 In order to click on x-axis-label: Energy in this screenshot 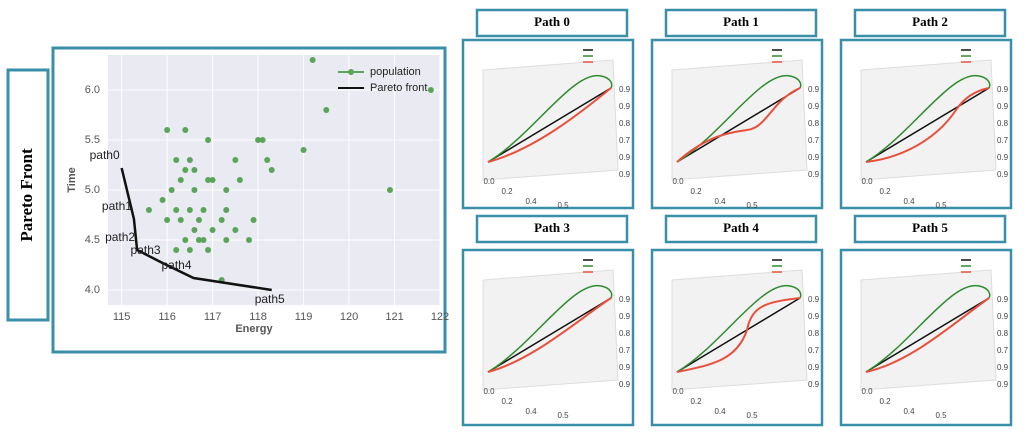, I will do `click(254, 329)`.